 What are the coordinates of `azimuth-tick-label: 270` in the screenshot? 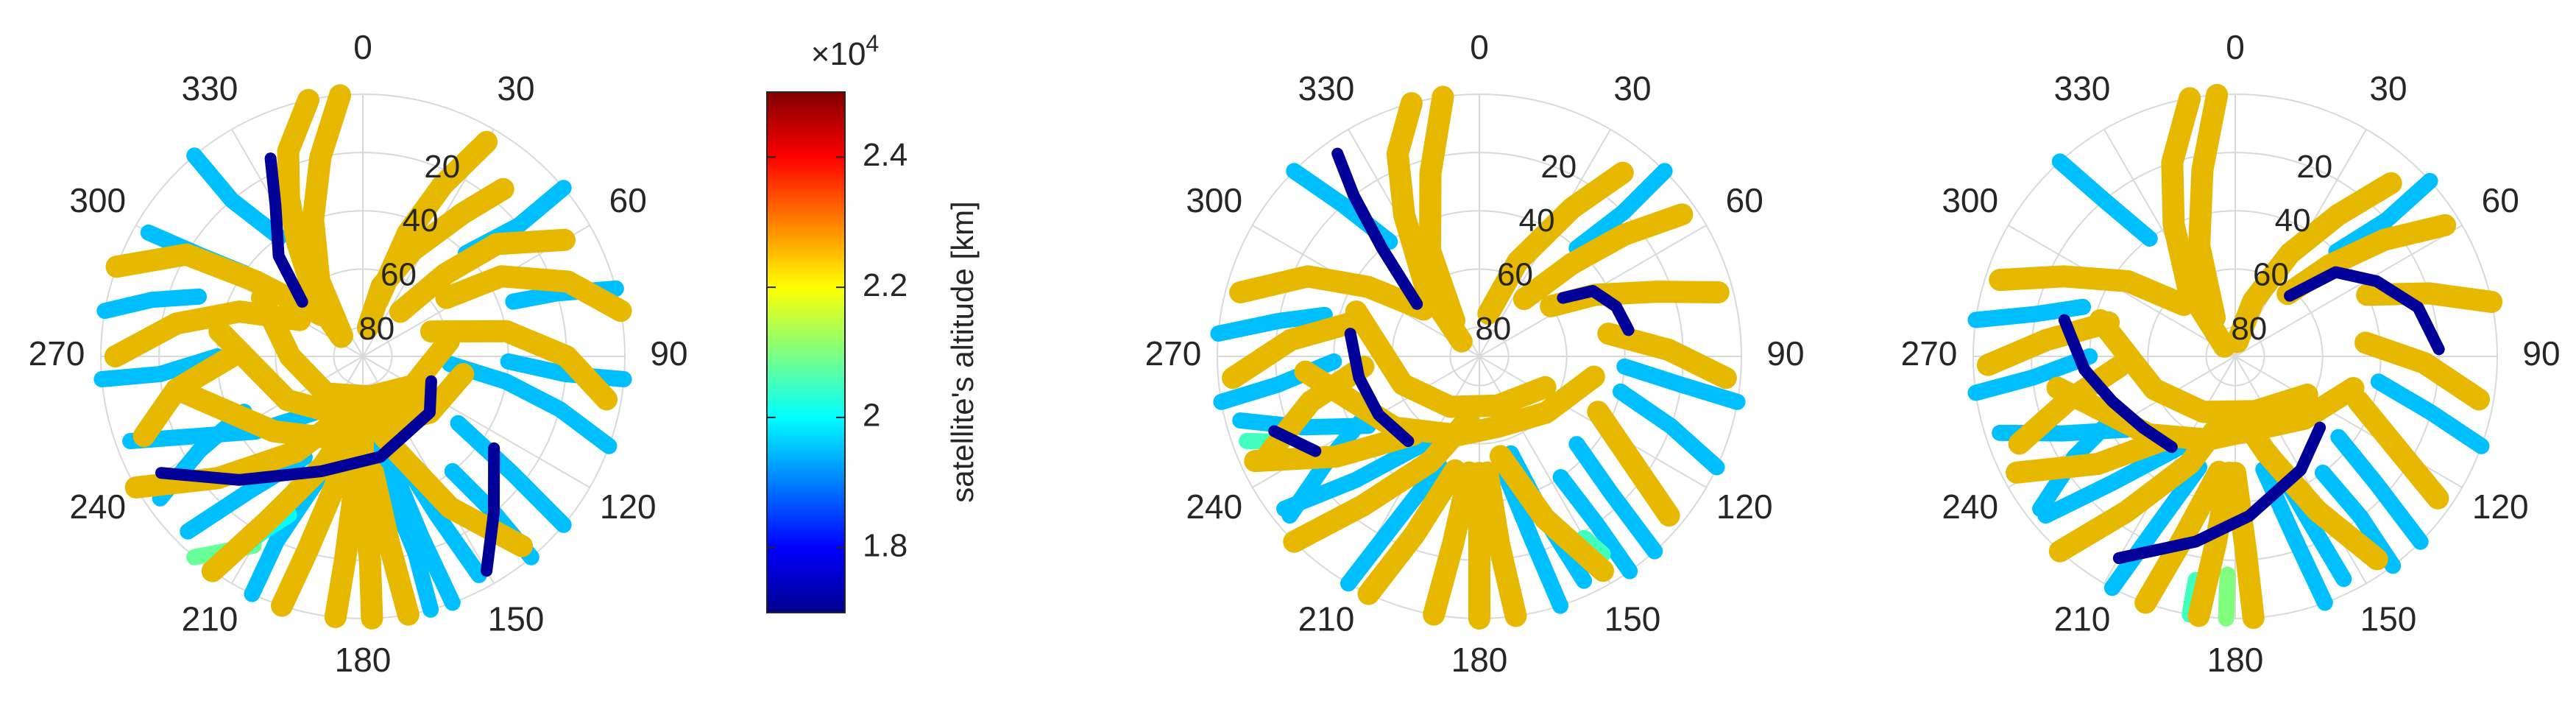 It's located at (1930, 353).